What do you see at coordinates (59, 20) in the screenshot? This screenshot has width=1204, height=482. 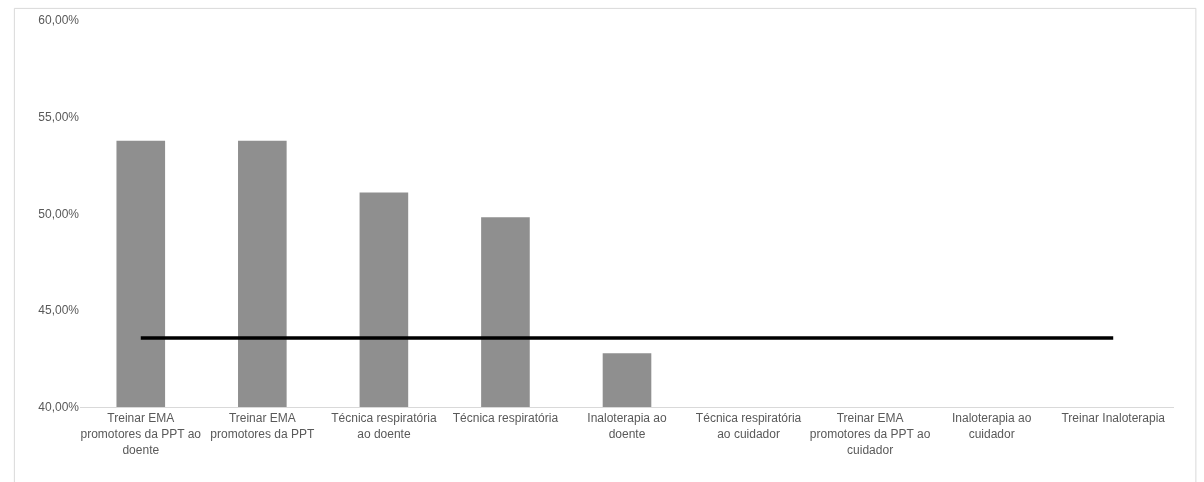 I see `y-tick-label: 60,00%` at bounding box center [59, 20].